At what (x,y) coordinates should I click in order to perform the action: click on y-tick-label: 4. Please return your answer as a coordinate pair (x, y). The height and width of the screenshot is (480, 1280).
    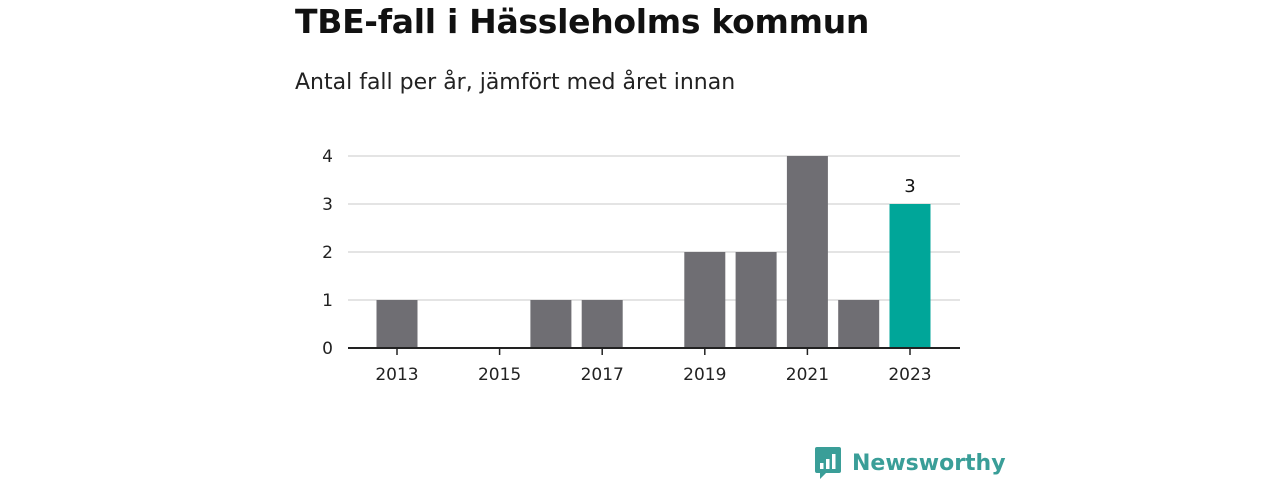
    Looking at the image, I should click on (327, 157).